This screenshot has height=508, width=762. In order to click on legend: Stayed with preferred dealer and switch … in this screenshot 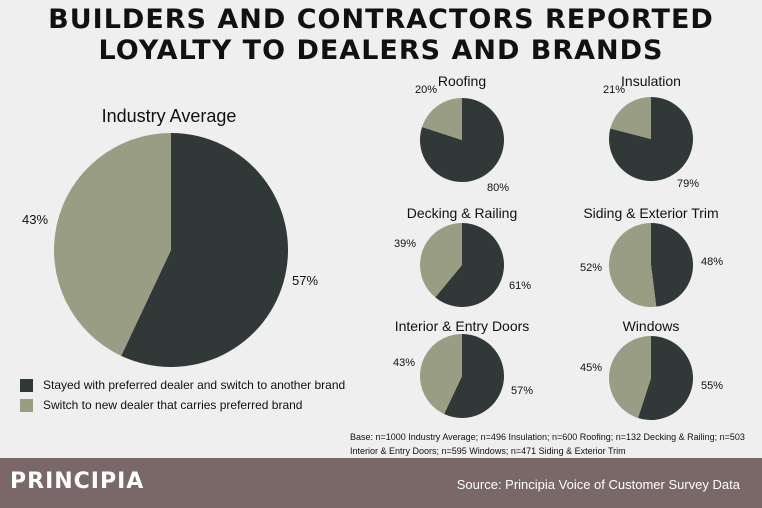, I will do `click(185, 398)`.